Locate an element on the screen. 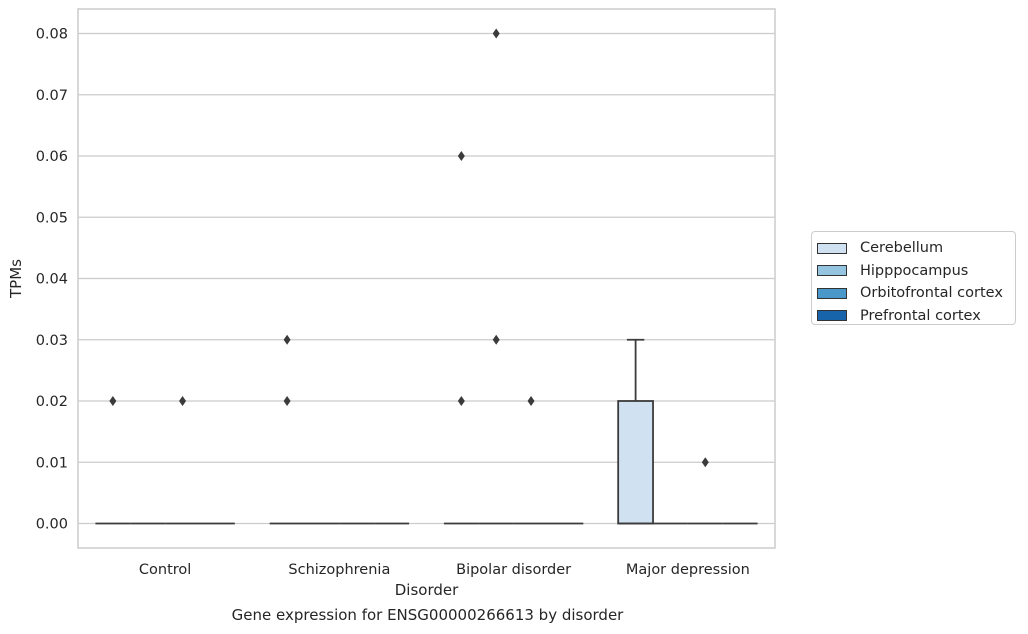 This screenshot has width=1028, height=634. x-tick-label: Schizophrenia is located at coordinates (339, 570).